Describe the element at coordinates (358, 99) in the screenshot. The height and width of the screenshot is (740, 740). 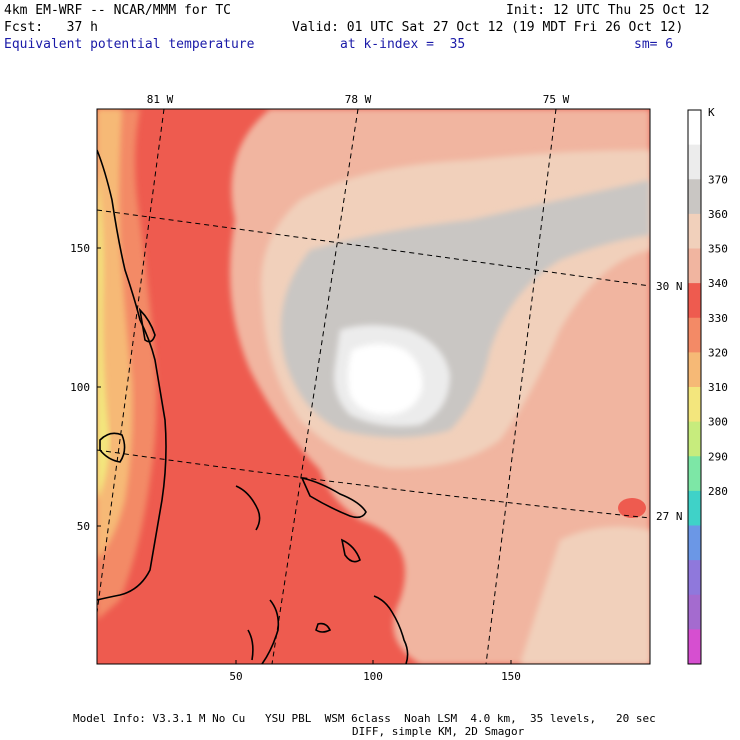
I see `lon-label: 78 W` at that location.